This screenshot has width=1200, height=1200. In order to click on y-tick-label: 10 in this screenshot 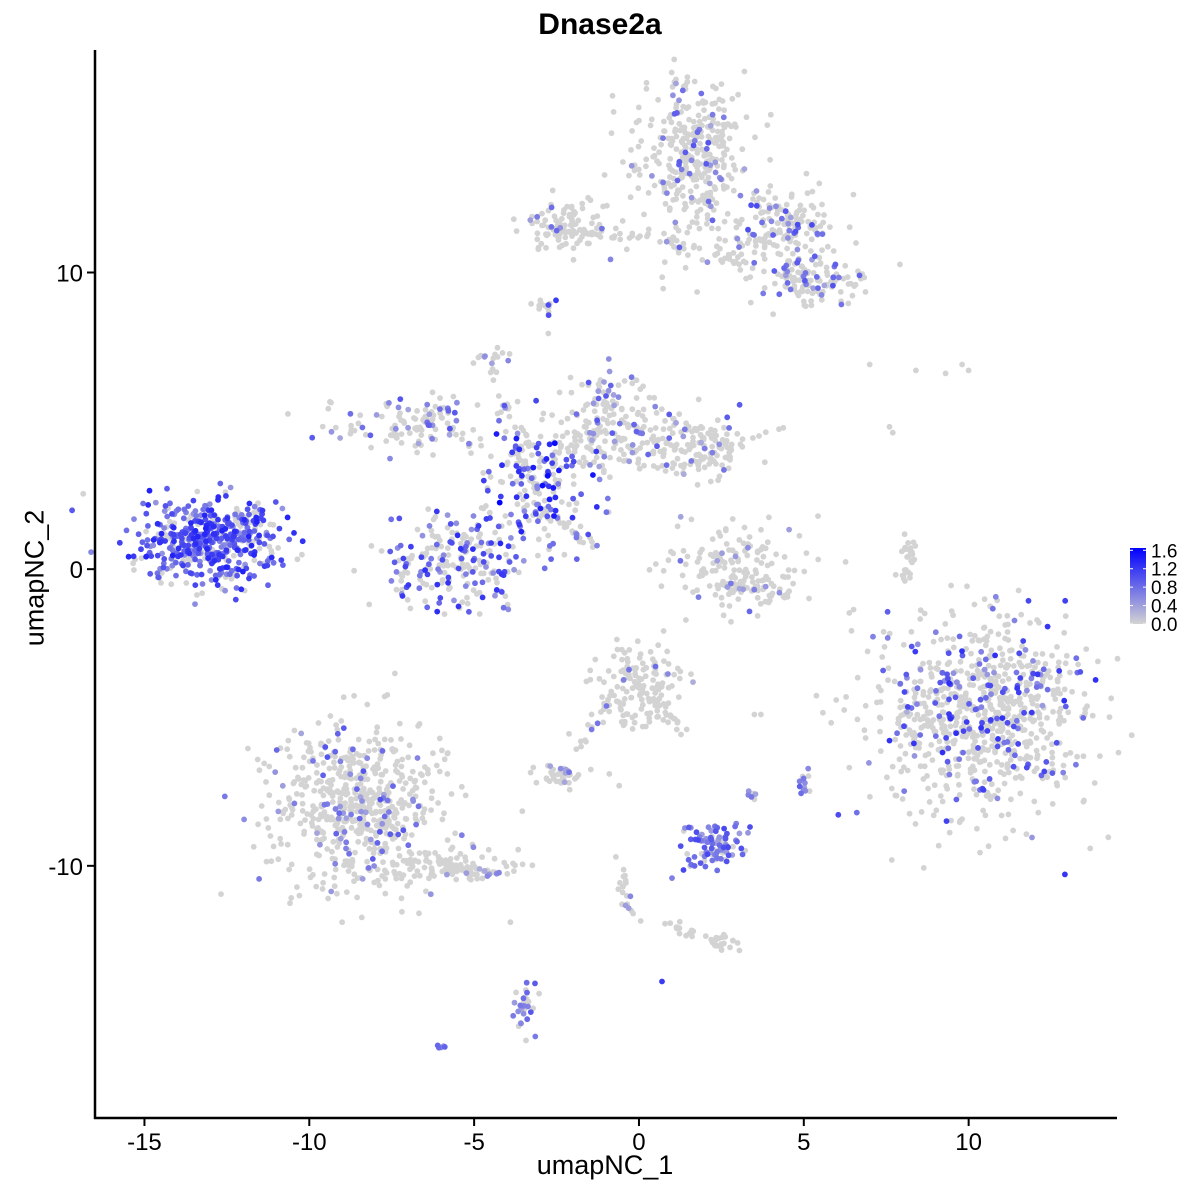, I will do `click(69, 274)`.